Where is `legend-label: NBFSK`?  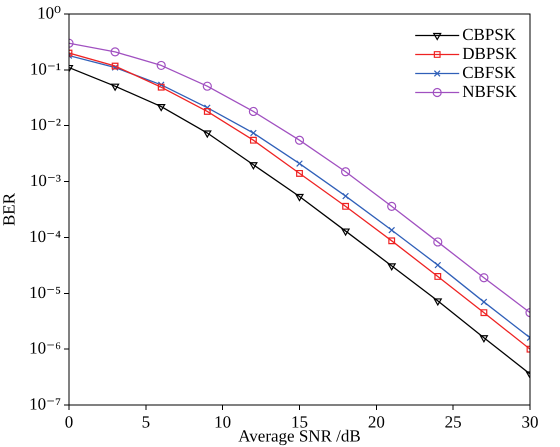
legend-label: NBFSK is located at coordinates (490, 91).